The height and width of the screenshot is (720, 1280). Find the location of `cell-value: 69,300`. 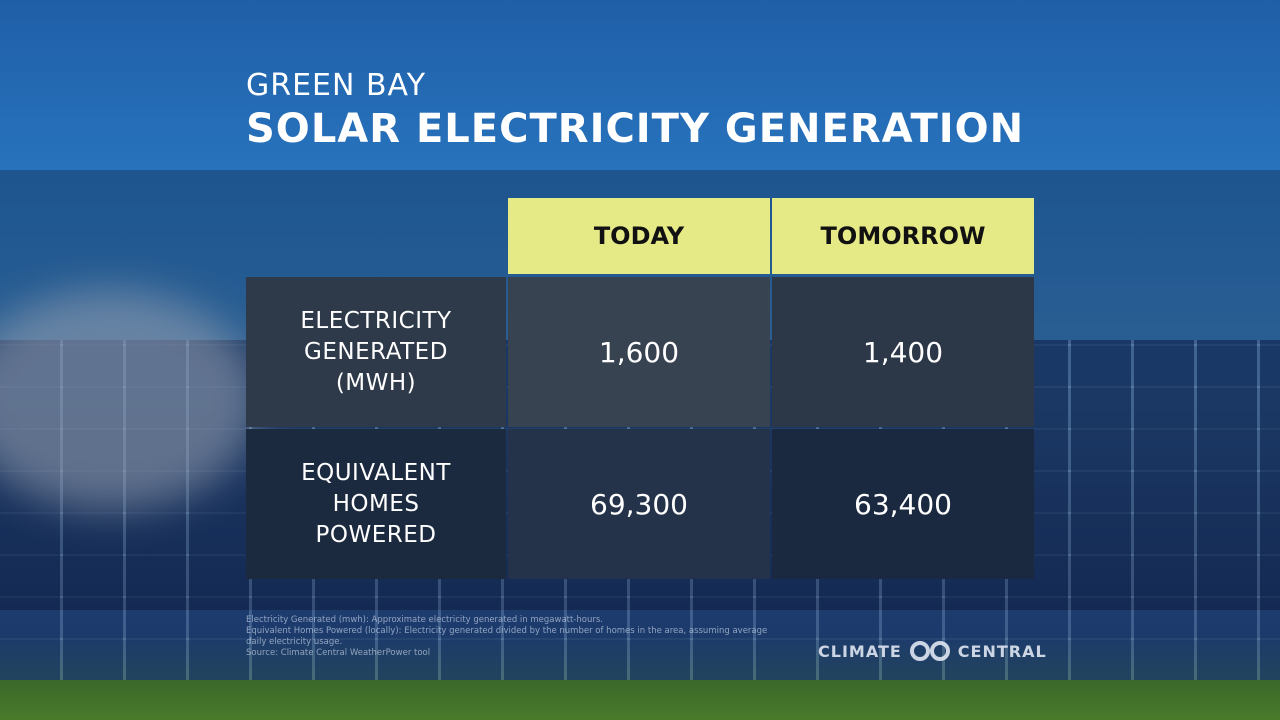

cell-value: 69,300 is located at coordinates (639, 504).